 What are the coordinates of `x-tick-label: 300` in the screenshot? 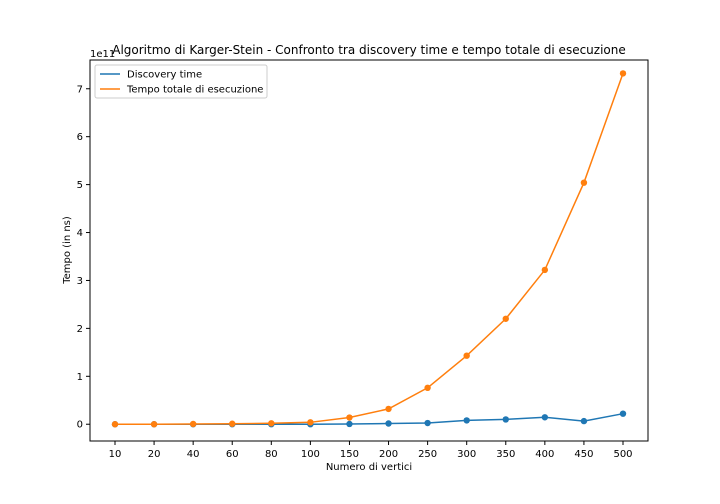 It's located at (466, 454).